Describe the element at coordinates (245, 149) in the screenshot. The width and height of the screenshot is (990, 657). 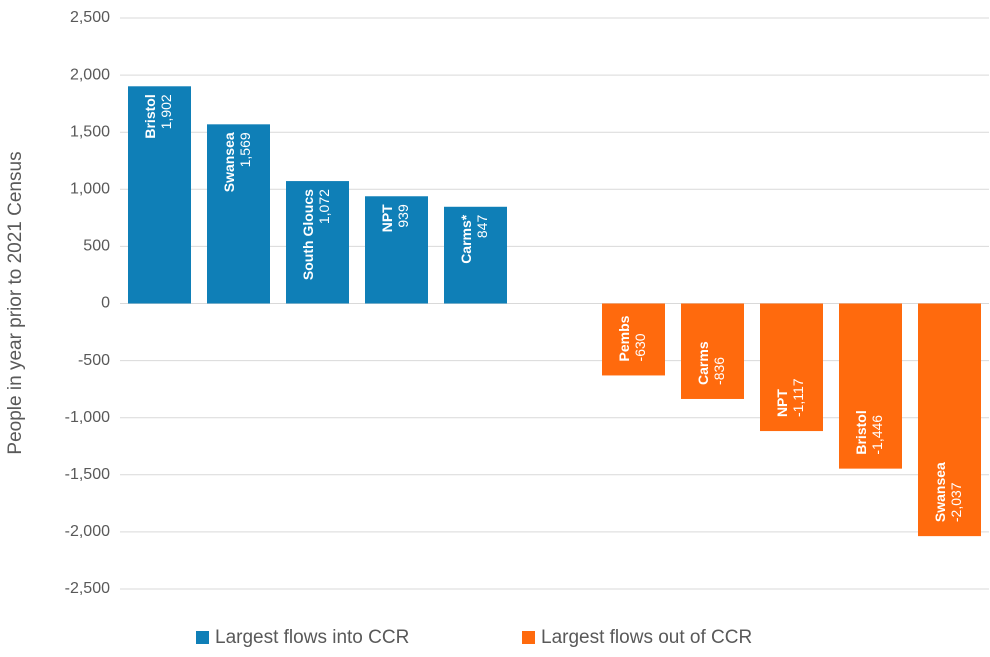
I see `bar-value-label: 1,569` at that location.